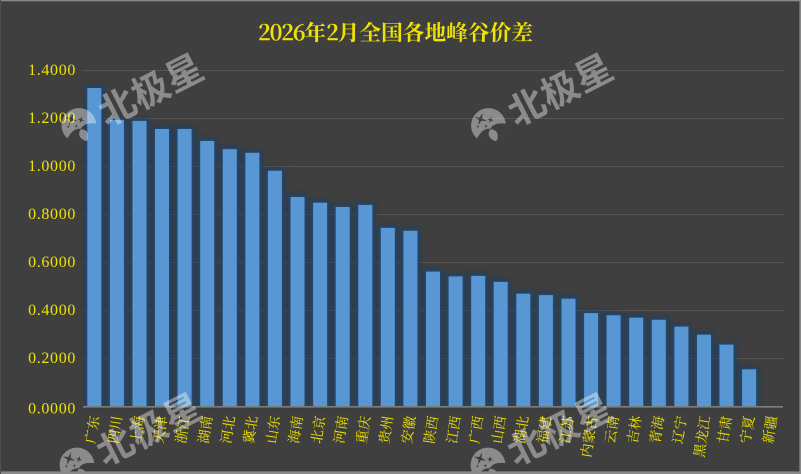 Image resolution: width=801 pixels, height=474 pixels. What do you see at coordinates (52, 70) in the screenshot?
I see `svg-text: 1.4000` at bounding box center [52, 70].